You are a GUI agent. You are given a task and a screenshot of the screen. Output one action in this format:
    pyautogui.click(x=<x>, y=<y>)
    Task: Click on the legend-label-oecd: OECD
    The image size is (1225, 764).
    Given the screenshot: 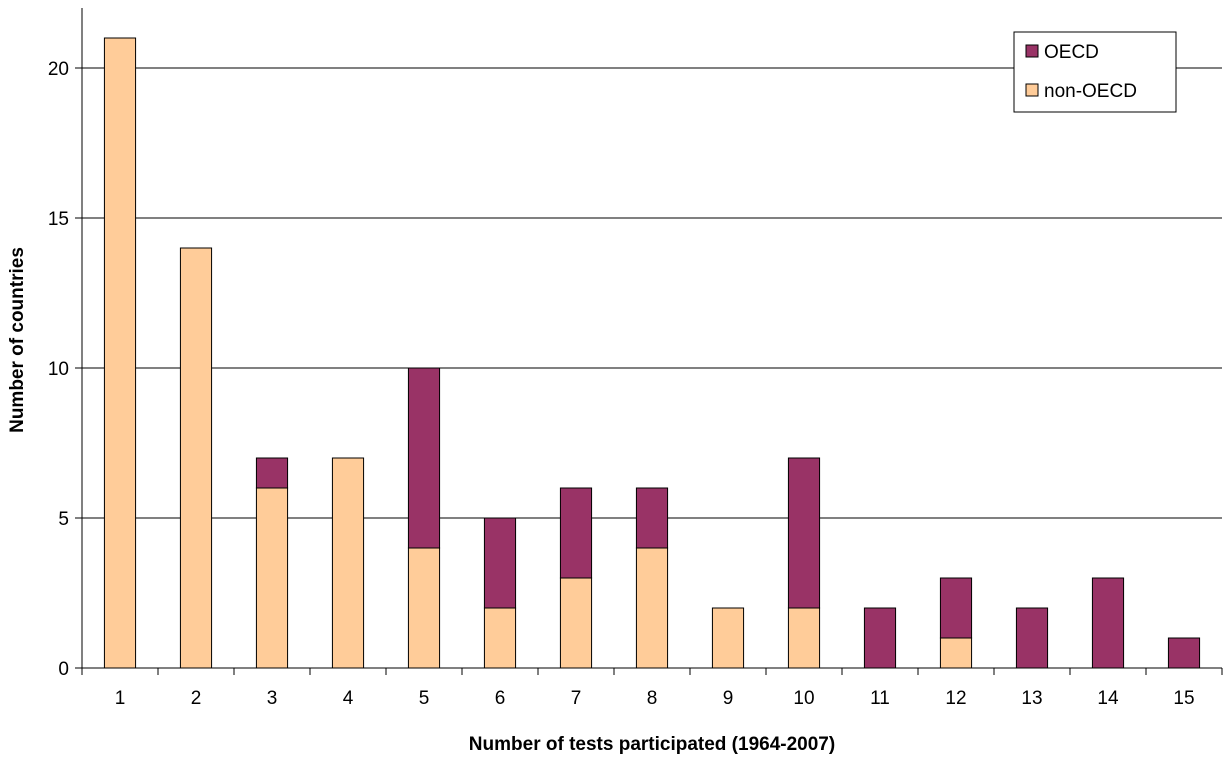 What is the action you would take?
    pyautogui.click(x=1071, y=52)
    